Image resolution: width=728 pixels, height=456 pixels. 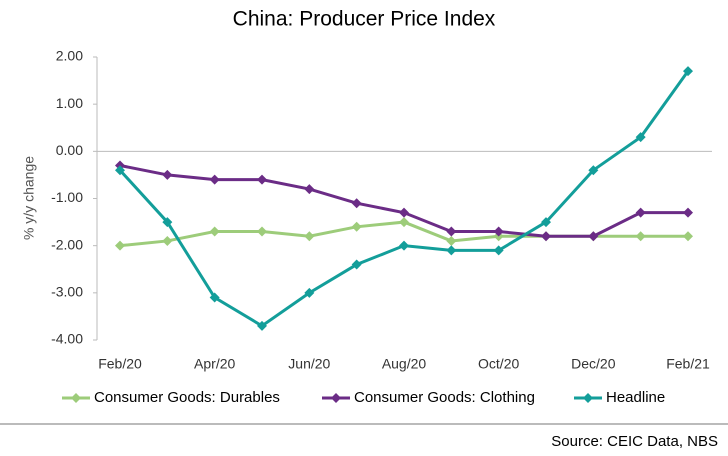 I want to click on x-tick-label: Apr/20, so click(x=214, y=364).